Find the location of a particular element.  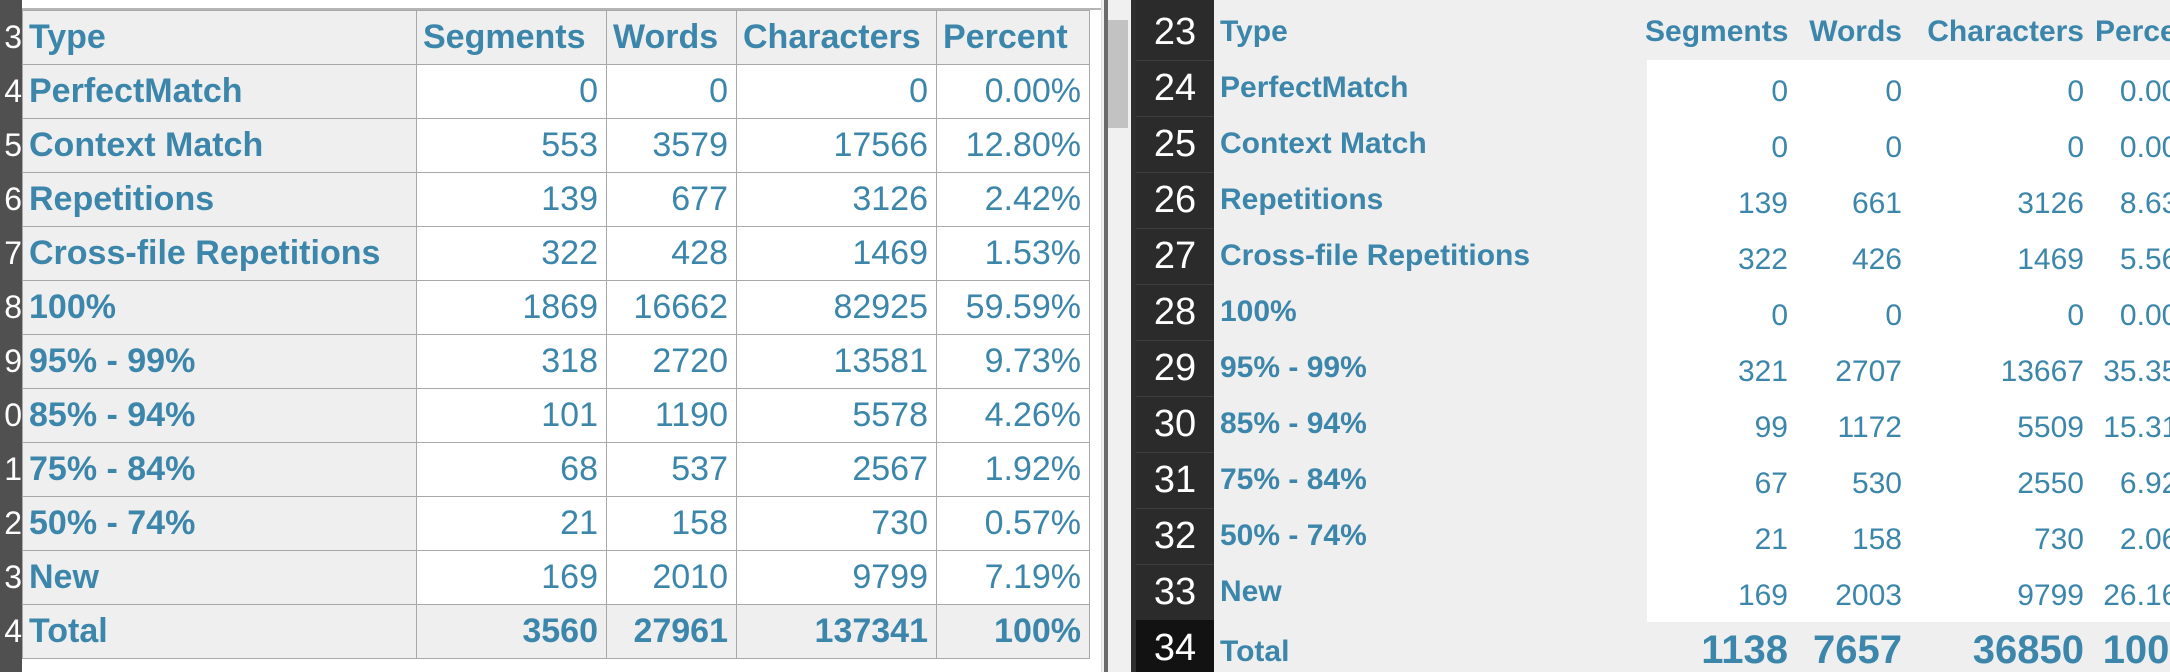

characters-cell: 9799 is located at coordinates (2050, 595).